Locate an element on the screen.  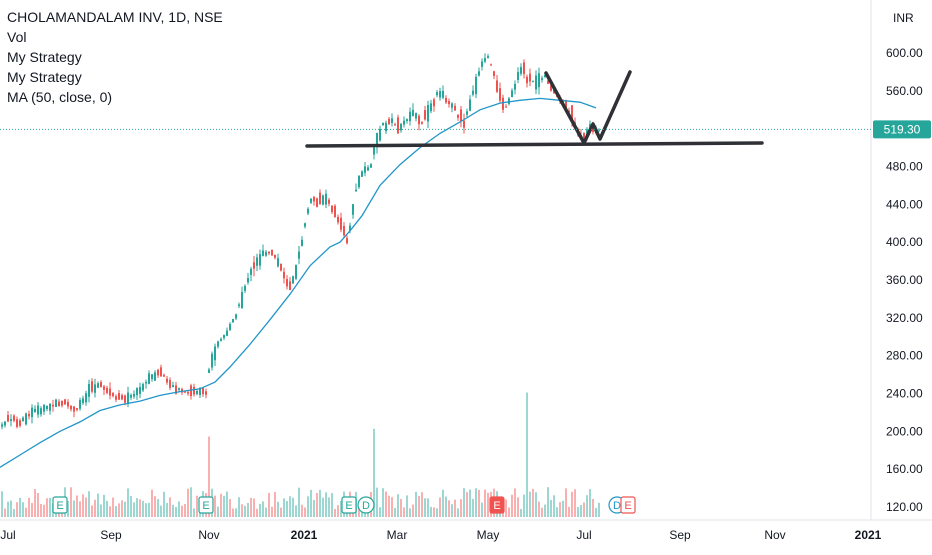
y-tick-label: 120.00 is located at coordinates (904, 507).